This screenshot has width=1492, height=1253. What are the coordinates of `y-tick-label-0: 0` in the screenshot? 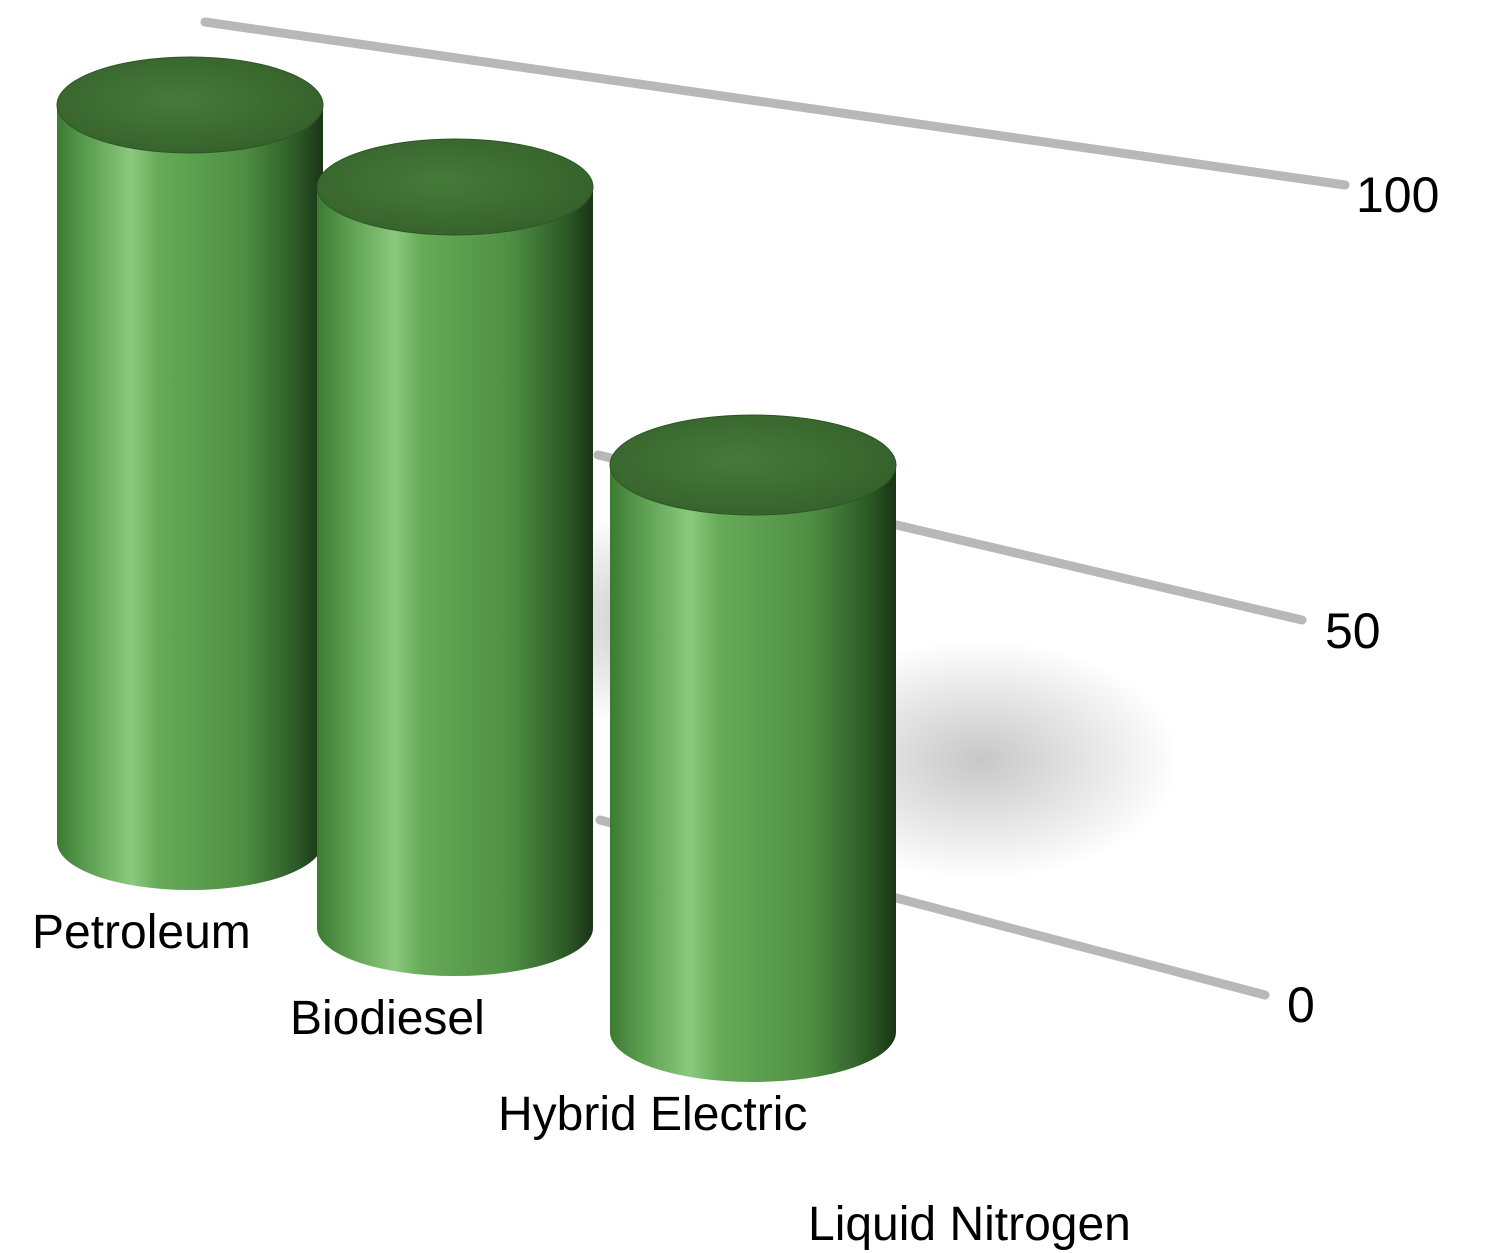 It's located at (1301, 1005).